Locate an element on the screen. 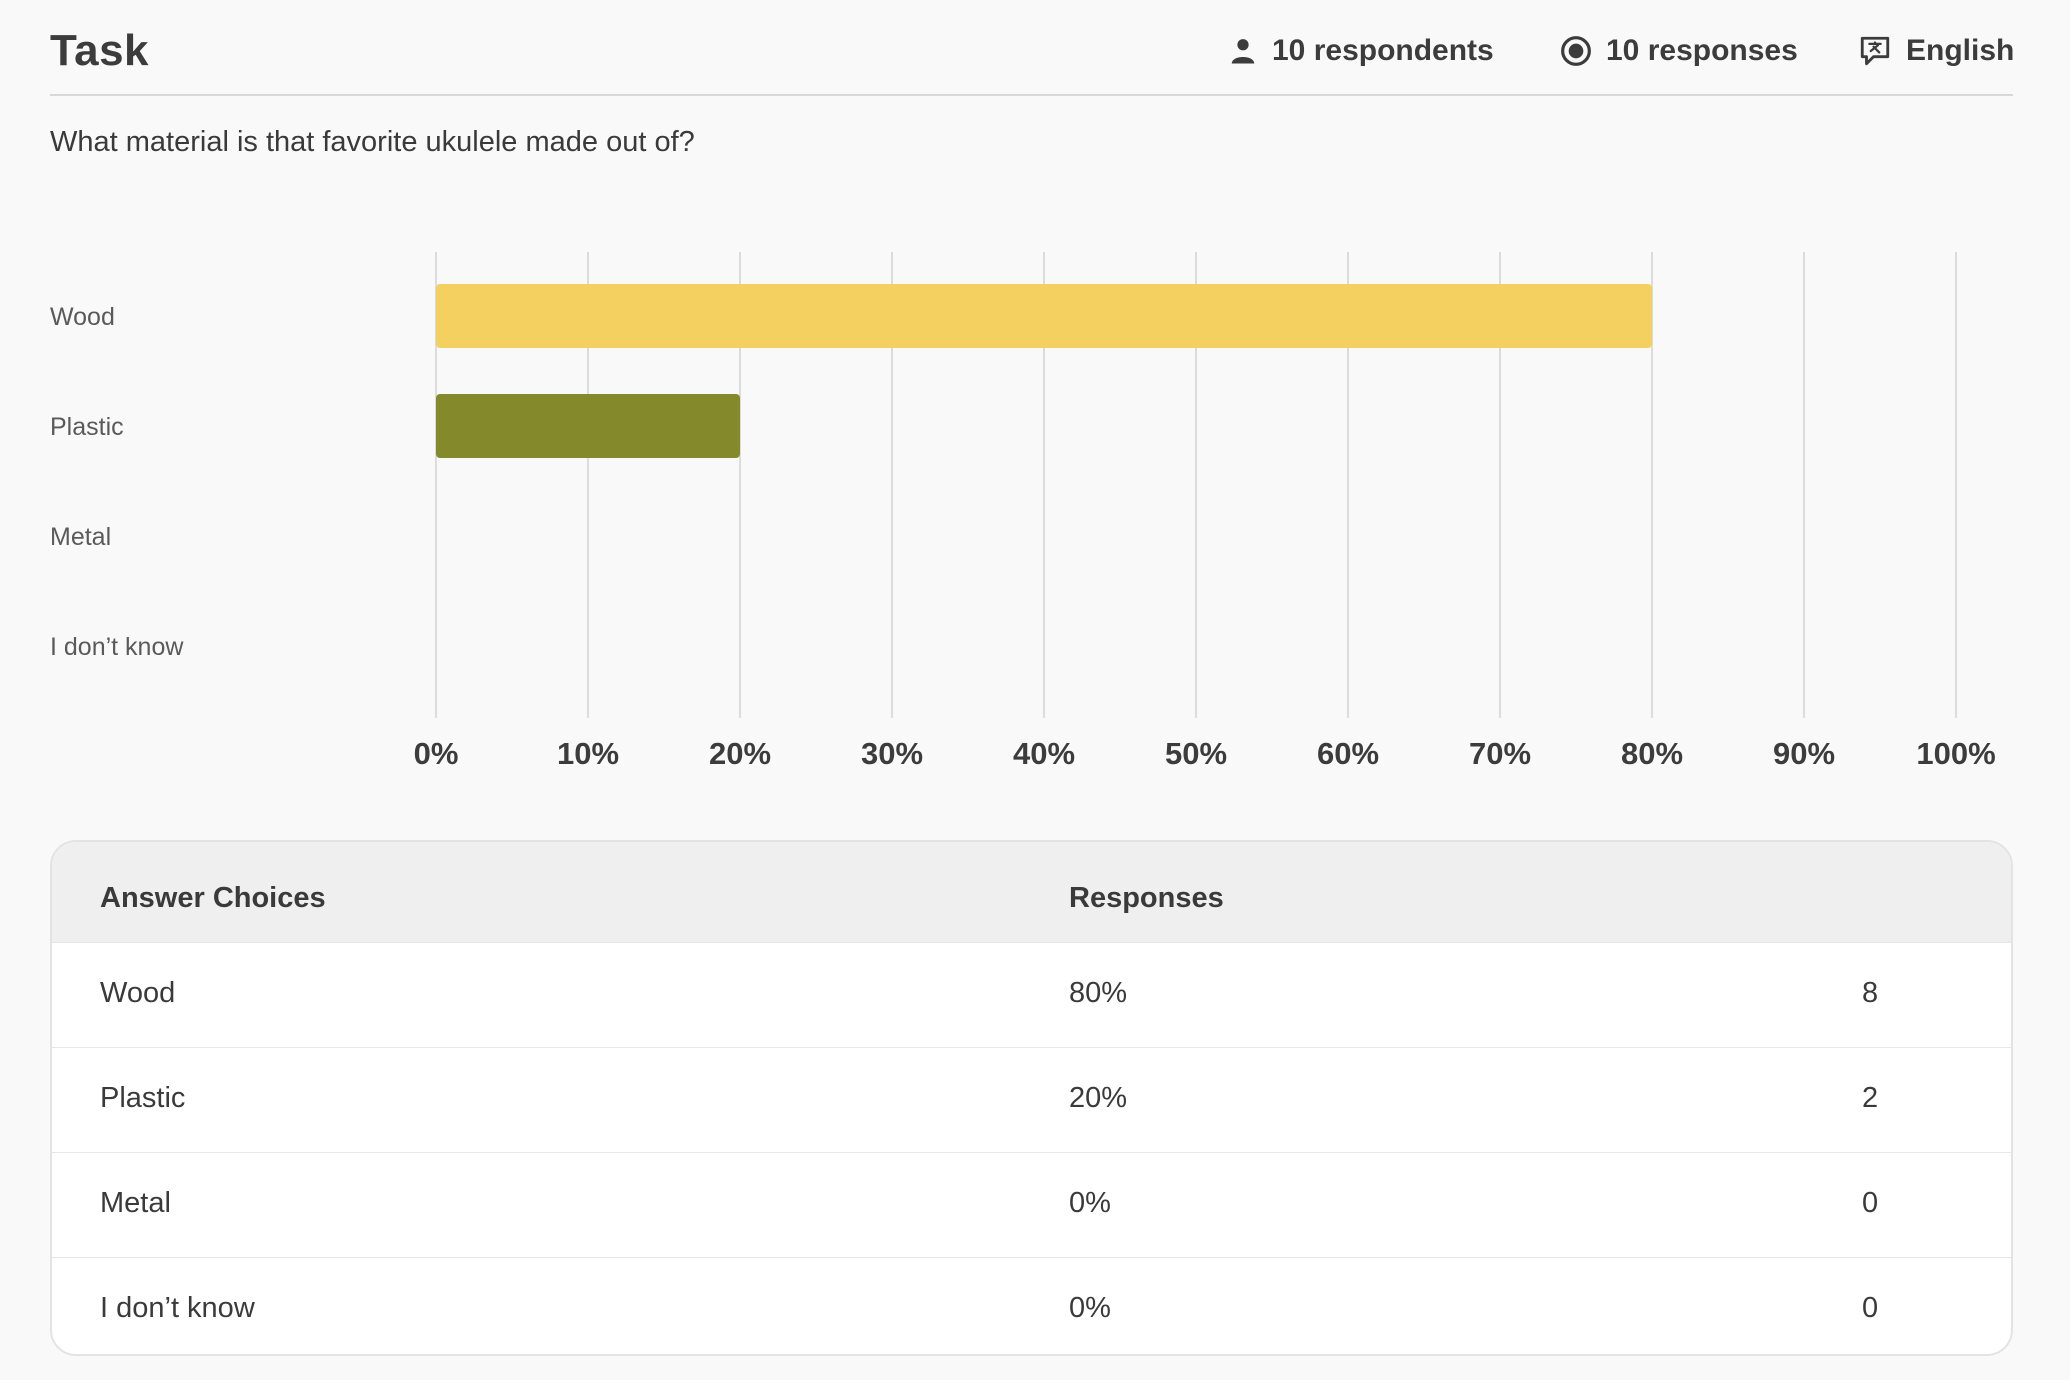 The height and width of the screenshot is (1380, 2070). table-header: Answer Choices Responses is located at coordinates (1031, 892).